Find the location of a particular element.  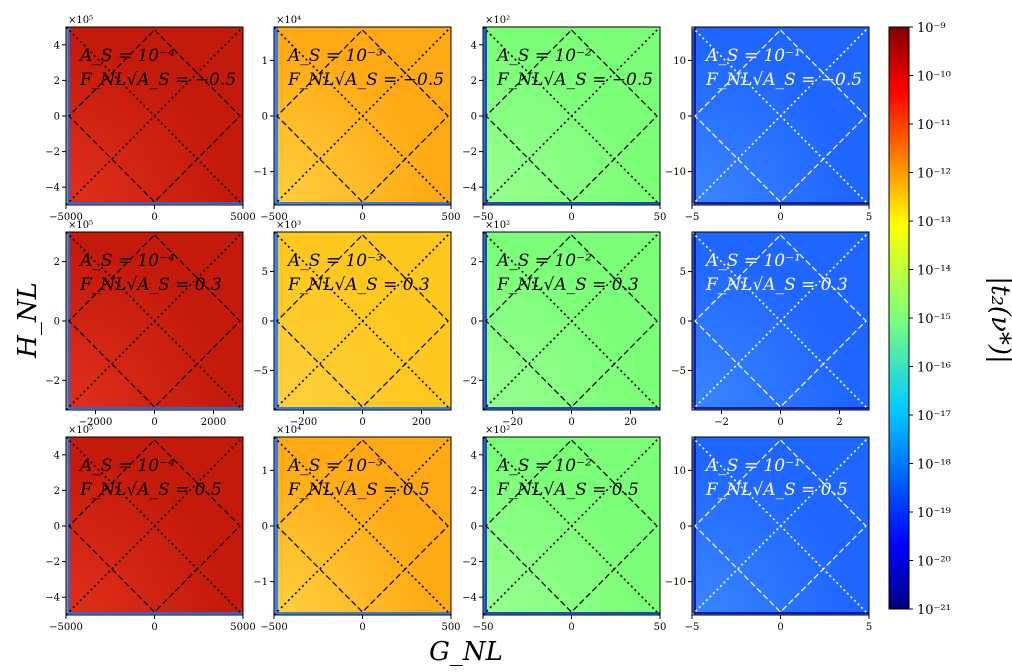

colorbar-label: |t₂(ν*)| is located at coordinates (998, 319).